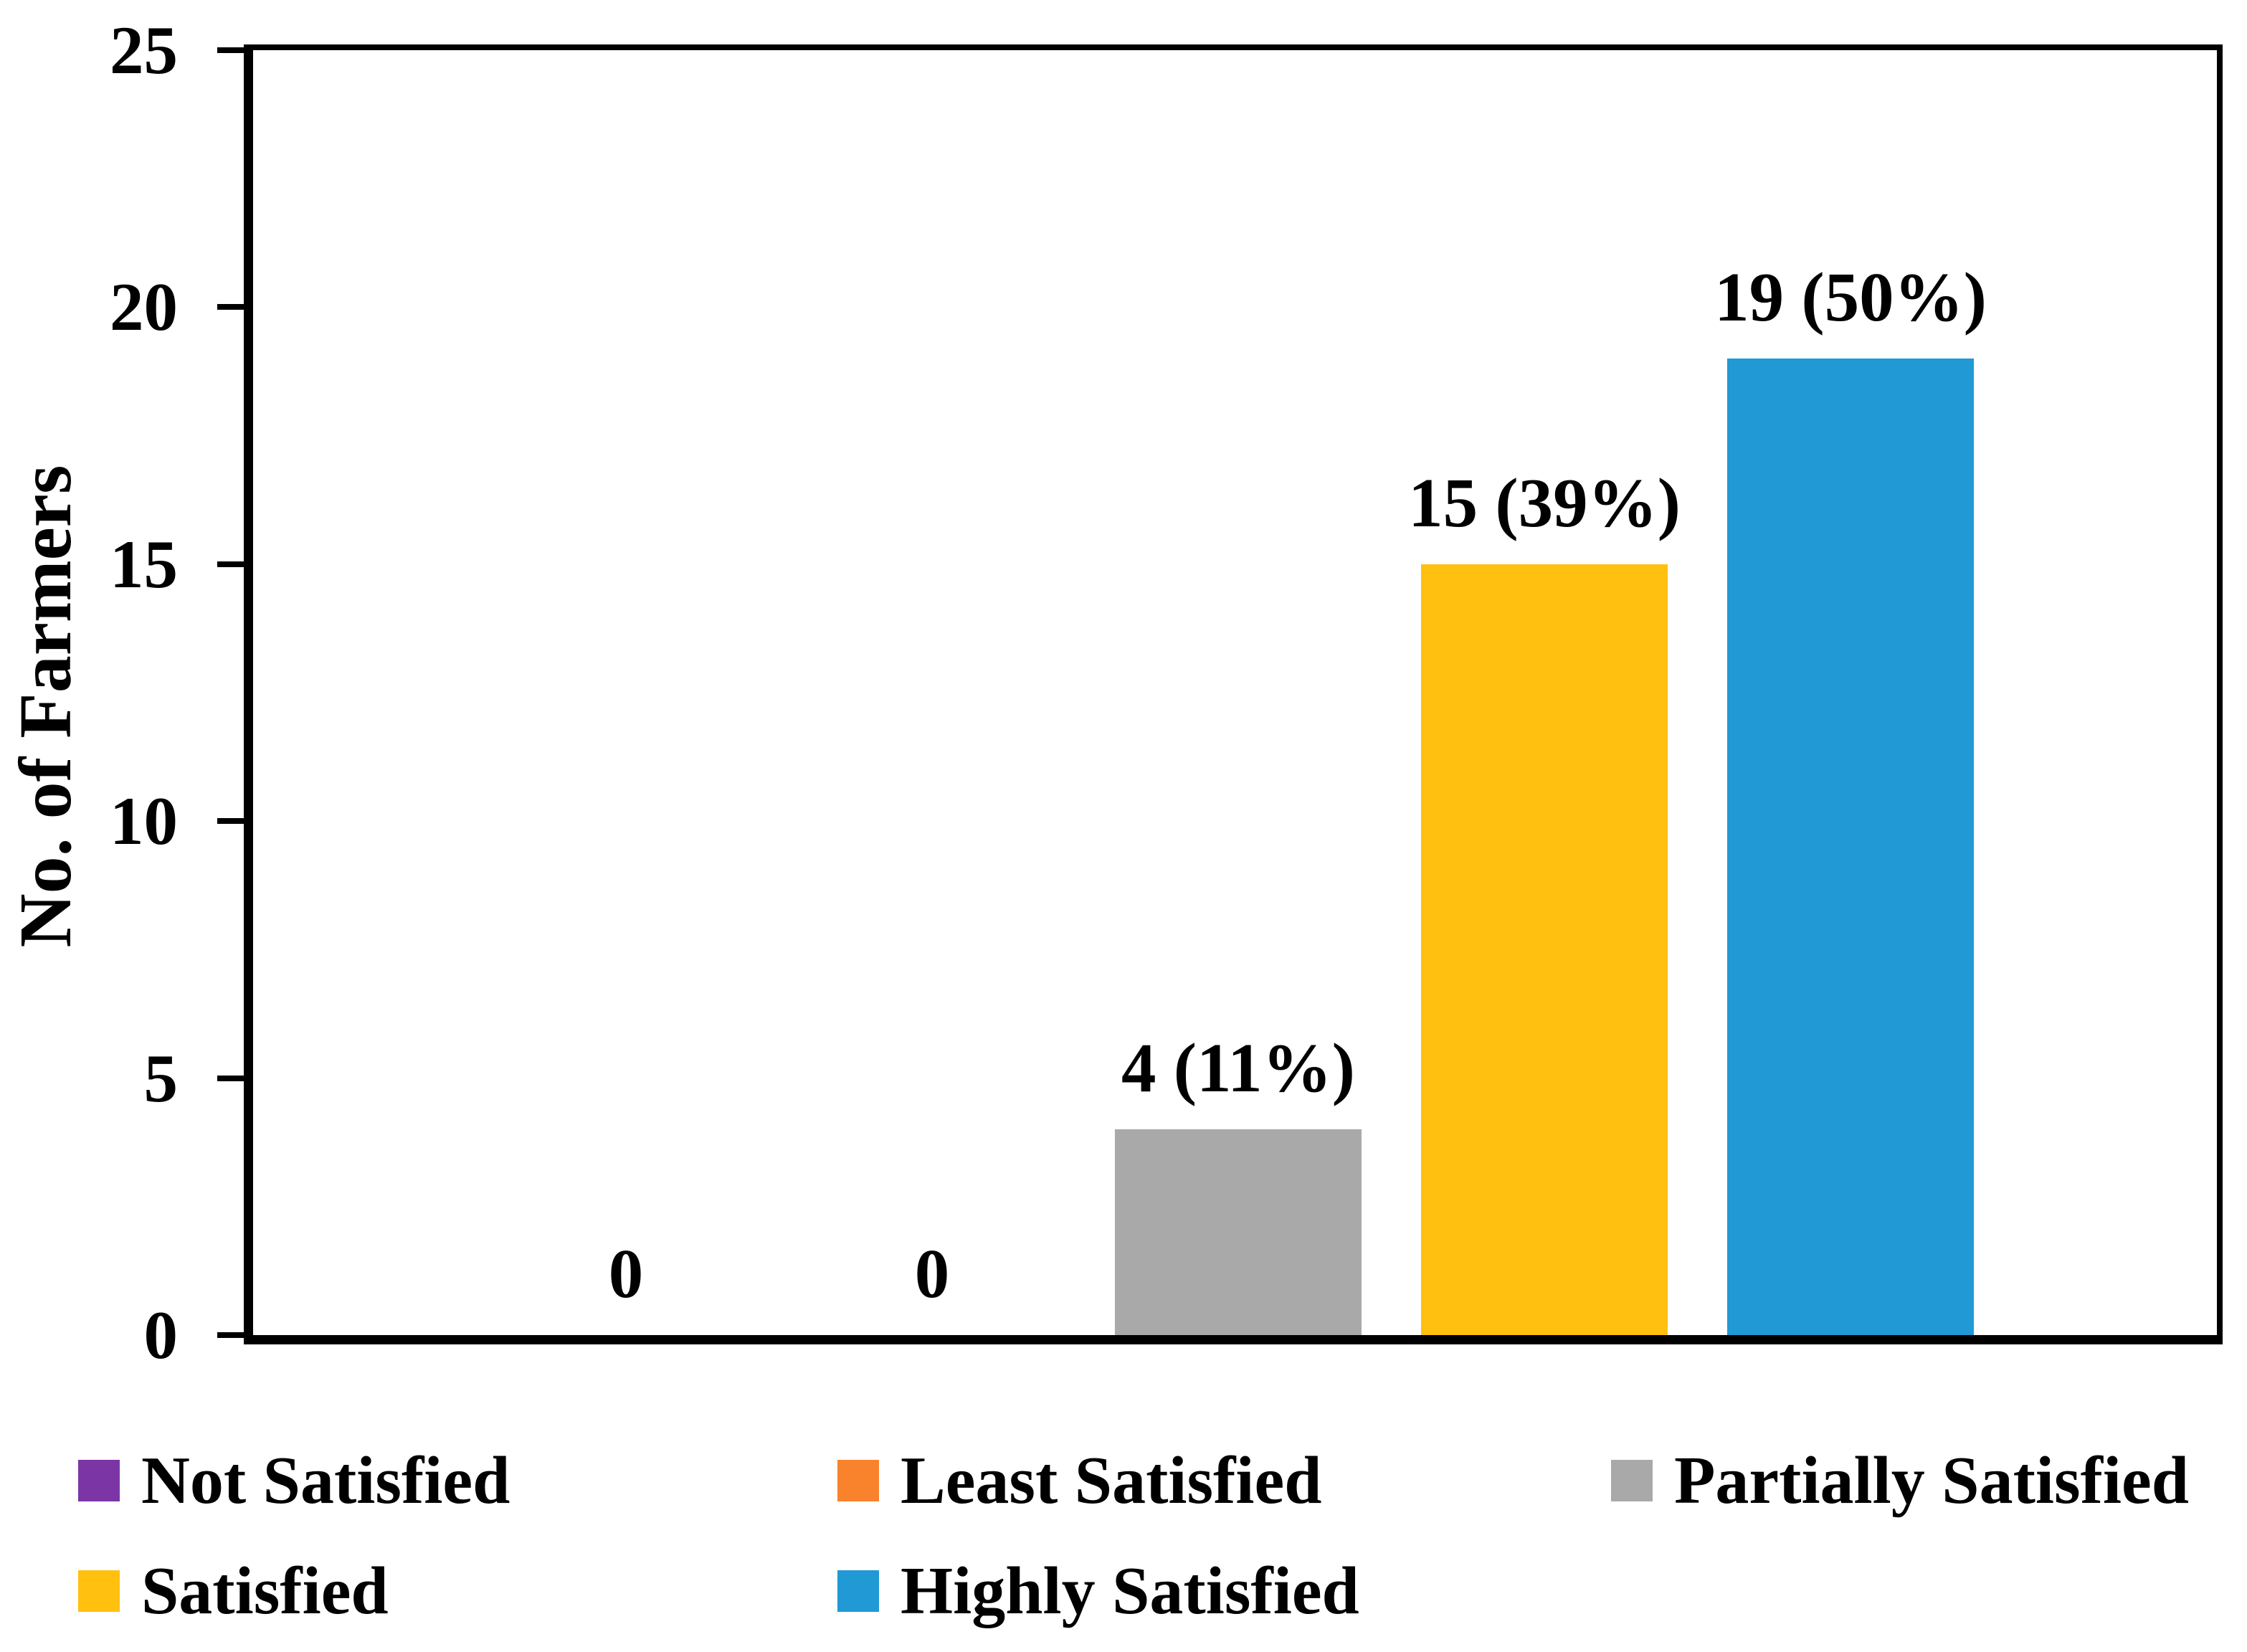  Describe the element at coordinates (161, 1335) in the screenshot. I see `y-tick-label: 0` at that location.